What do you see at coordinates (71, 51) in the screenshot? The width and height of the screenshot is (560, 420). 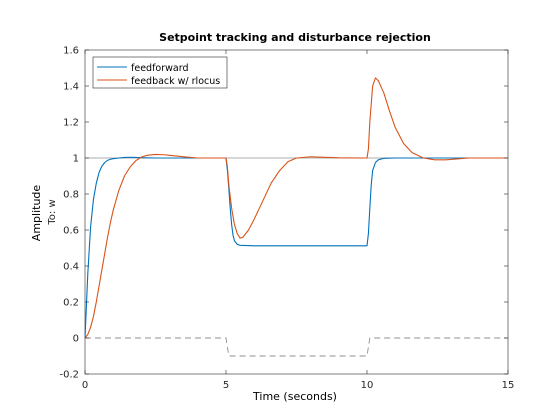 I see `y-tick-label: 1.6` at bounding box center [71, 51].